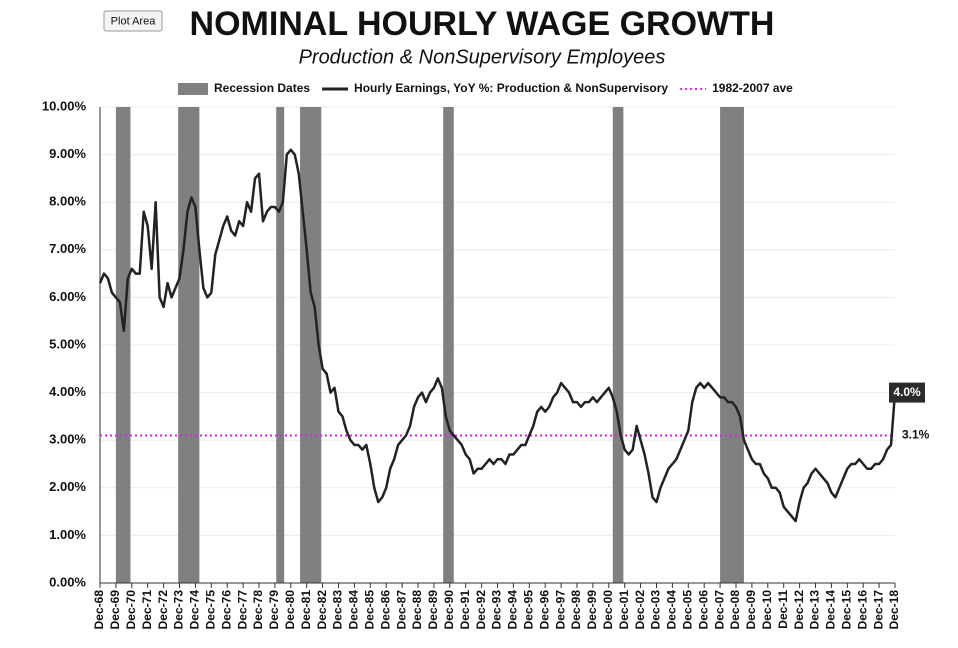  What do you see at coordinates (513, 610) in the screenshot?
I see `x-tick-label: Dec-94` at bounding box center [513, 610].